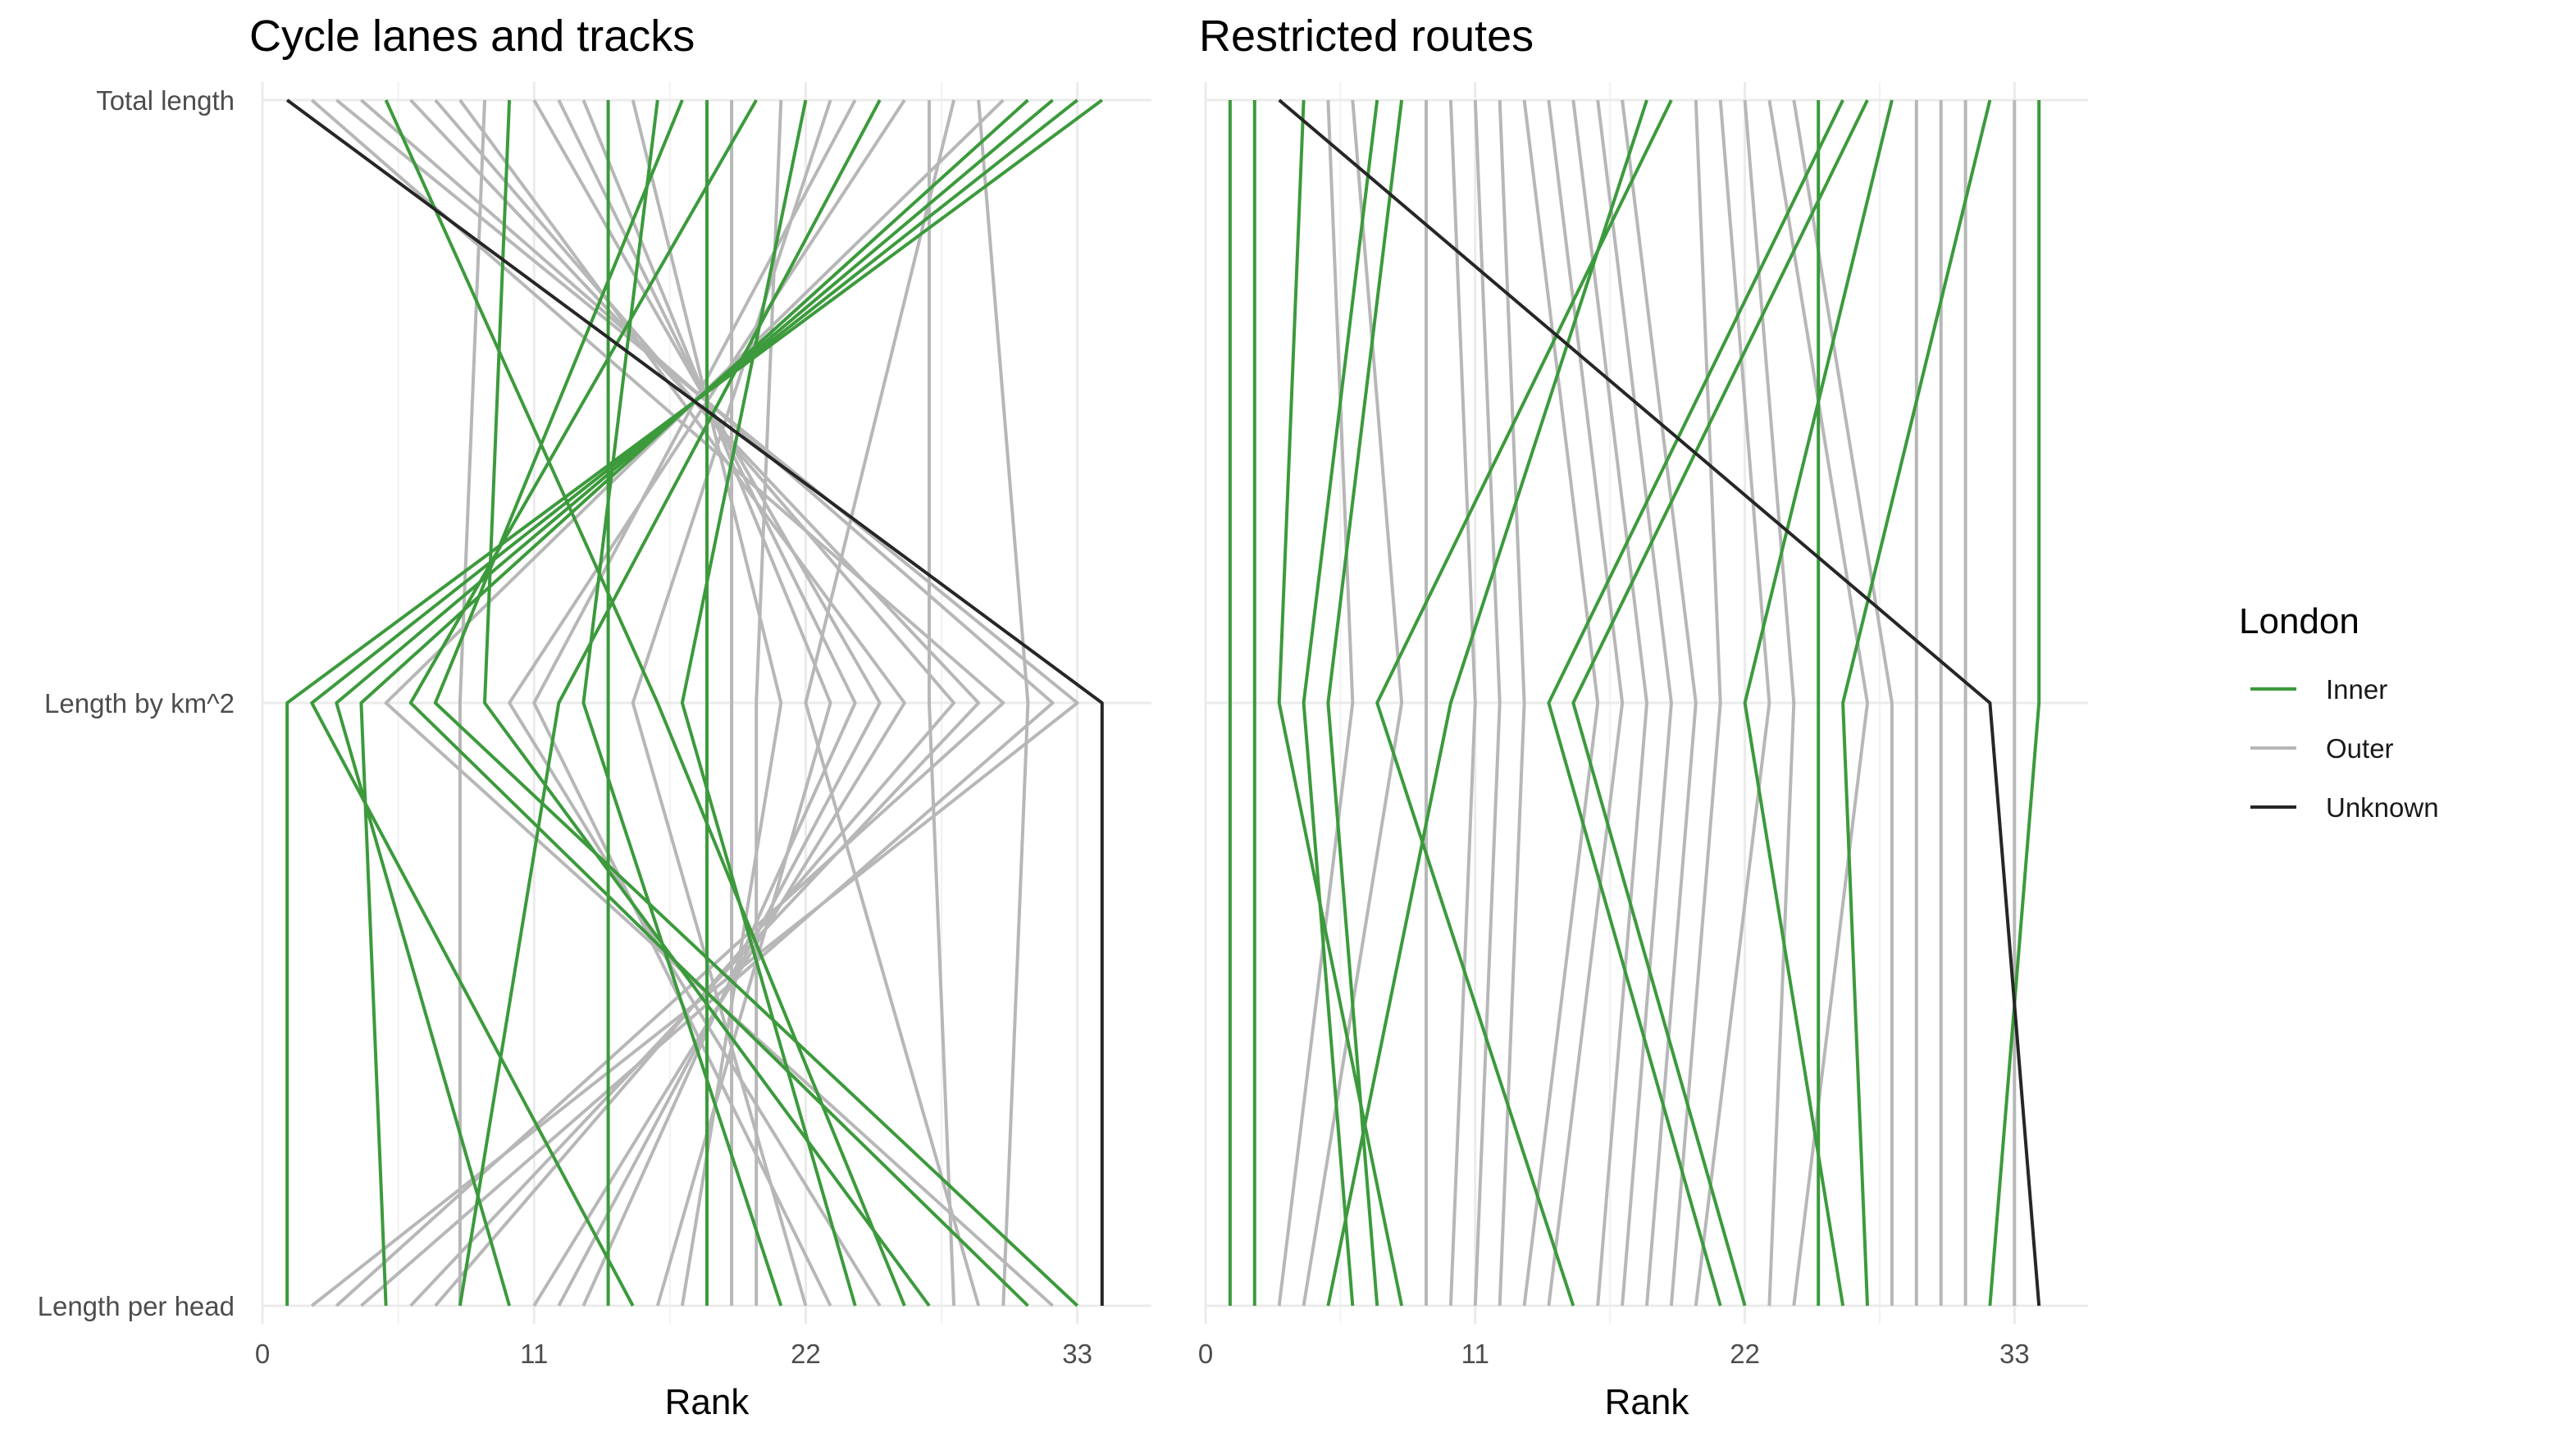  Describe the element at coordinates (165, 100) in the screenshot. I see `y-category-label: Total length` at that location.